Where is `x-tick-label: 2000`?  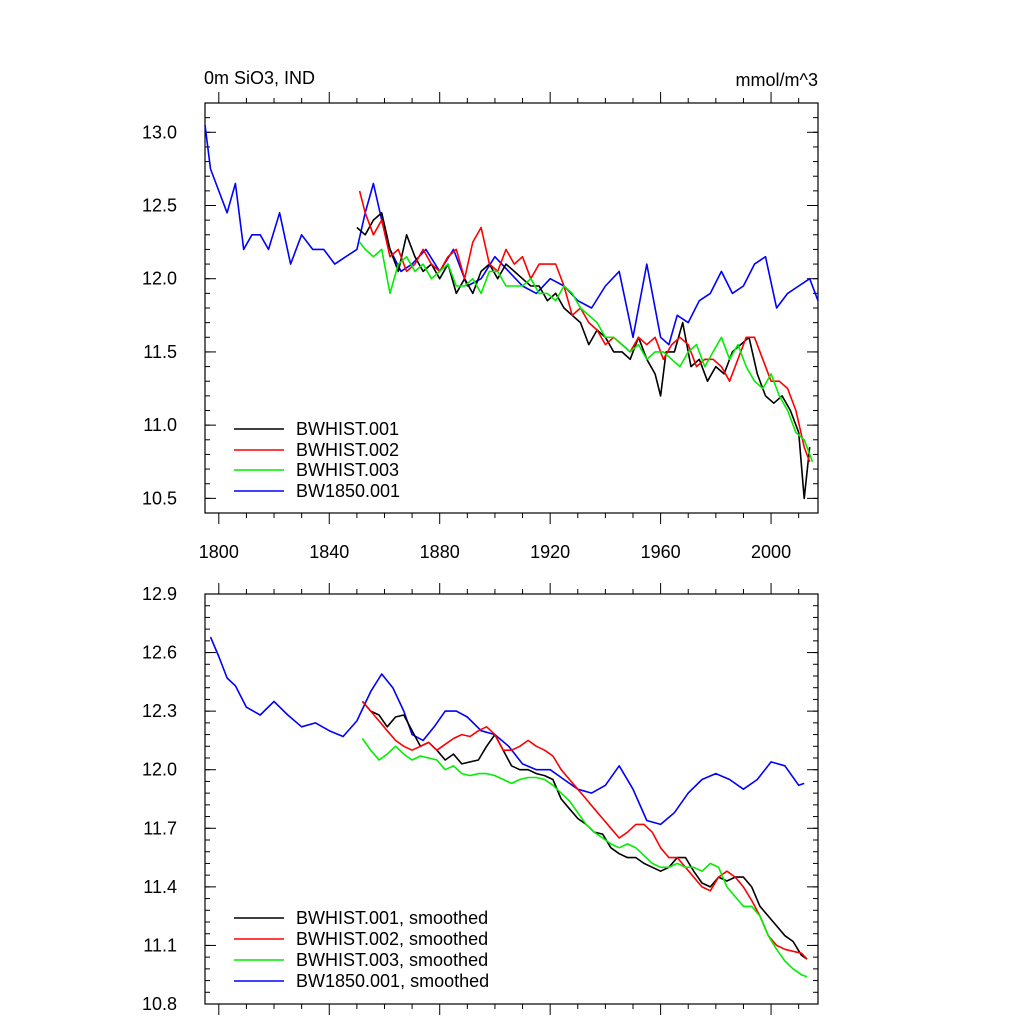
x-tick-label: 2000 is located at coordinates (771, 552).